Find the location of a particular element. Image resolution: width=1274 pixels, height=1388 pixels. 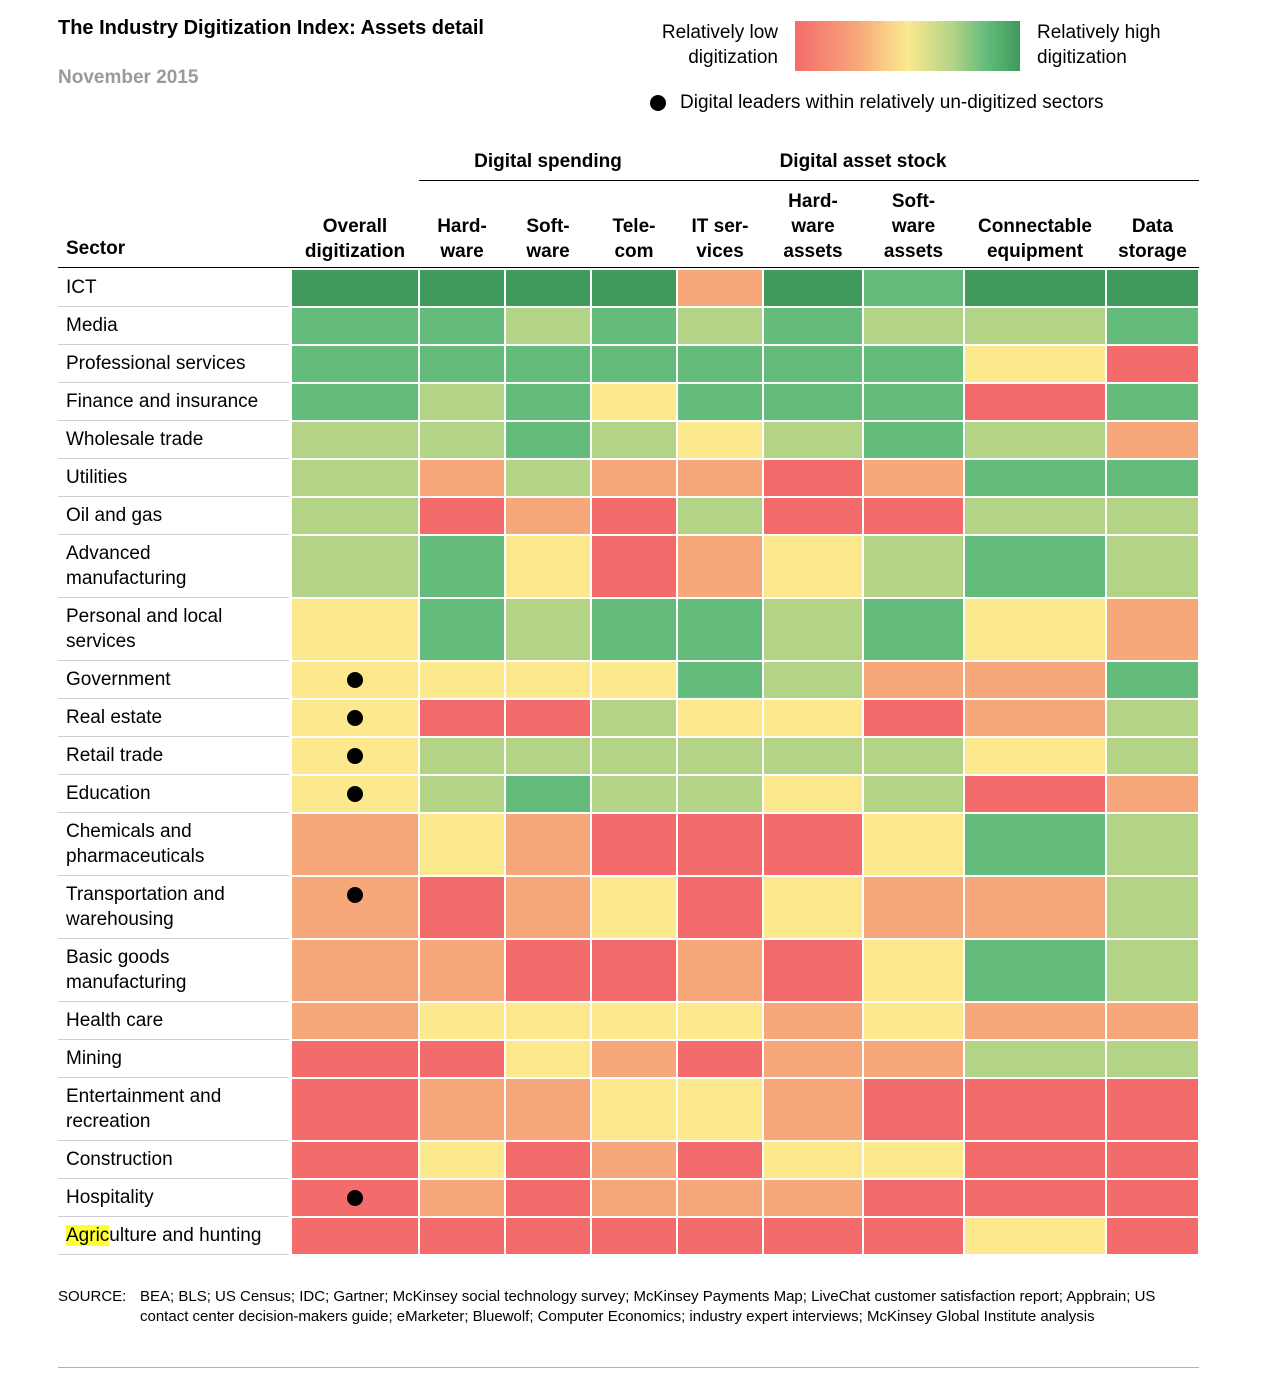

sector-label: Education is located at coordinates (108, 793).